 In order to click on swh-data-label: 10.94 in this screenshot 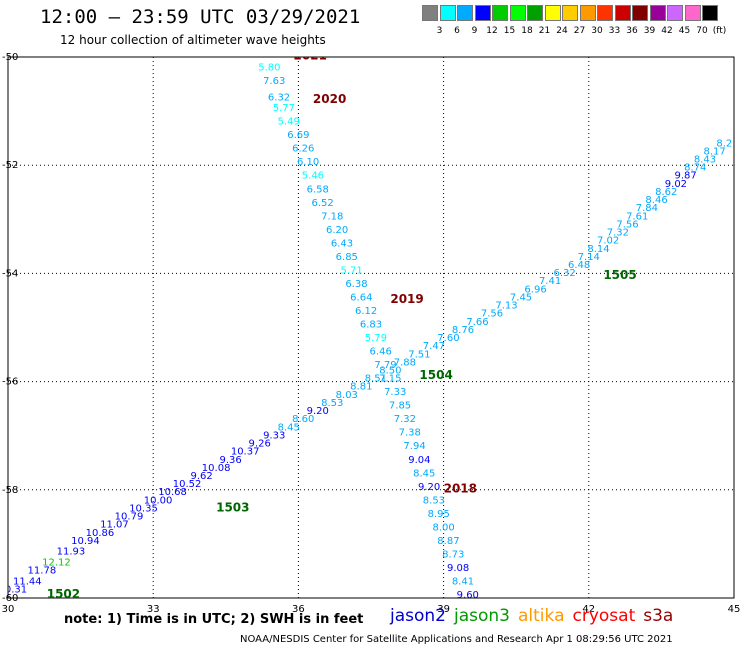, I will do `click(85, 541)`.